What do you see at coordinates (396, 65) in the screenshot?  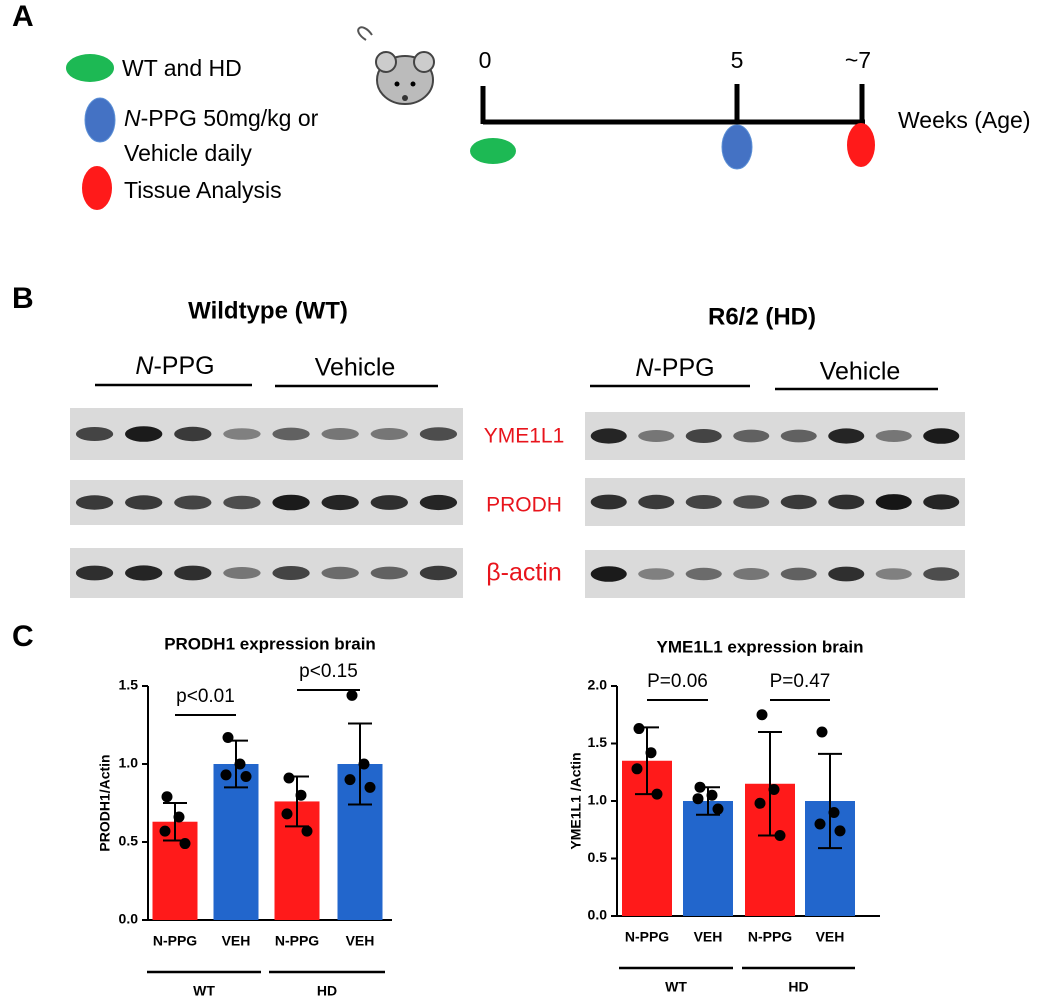 I see `mouse-icon` at bounding box center [396, 65].